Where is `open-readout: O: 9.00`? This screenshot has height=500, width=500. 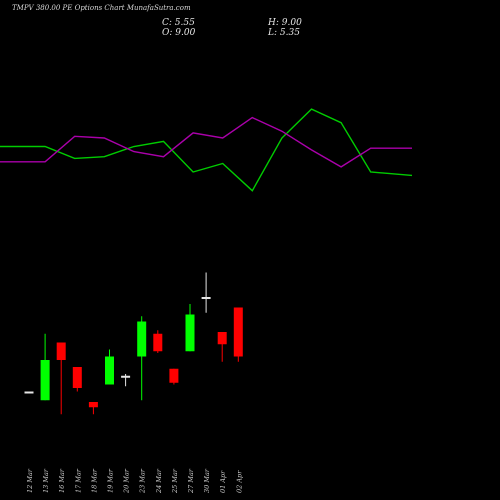
open-readout: O: 9.00 is located at coordinates (178, 33).